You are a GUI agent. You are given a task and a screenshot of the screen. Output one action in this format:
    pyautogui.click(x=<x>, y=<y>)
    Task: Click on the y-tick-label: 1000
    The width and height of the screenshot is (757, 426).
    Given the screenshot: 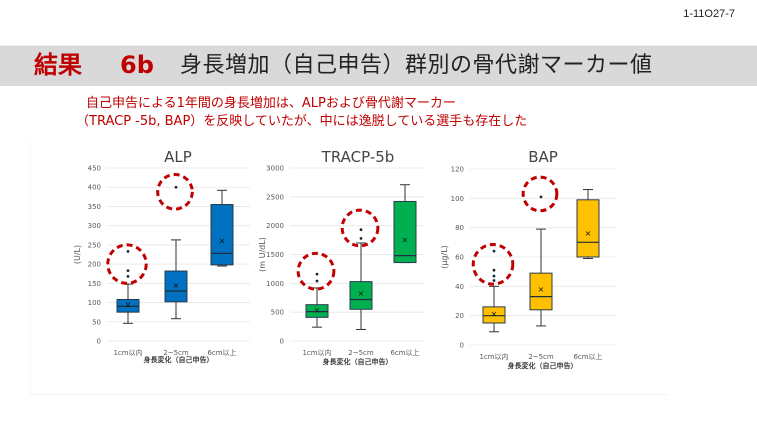 What is the action you would take?
    pyautogui.click(x=275, y=284)
    